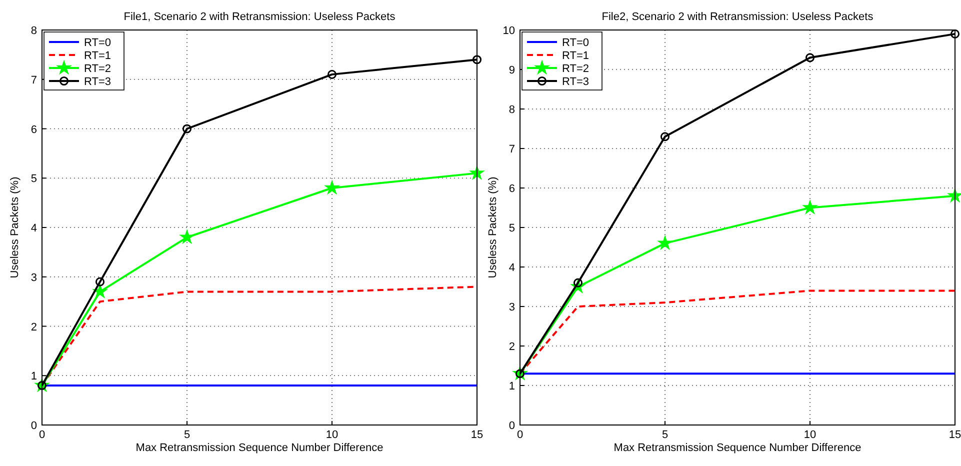 This screenshot has height=466, width=961. I want to click on chart-title: File1, Scenario 2 with Retransmission: Useless Packets, so click(260, 17).